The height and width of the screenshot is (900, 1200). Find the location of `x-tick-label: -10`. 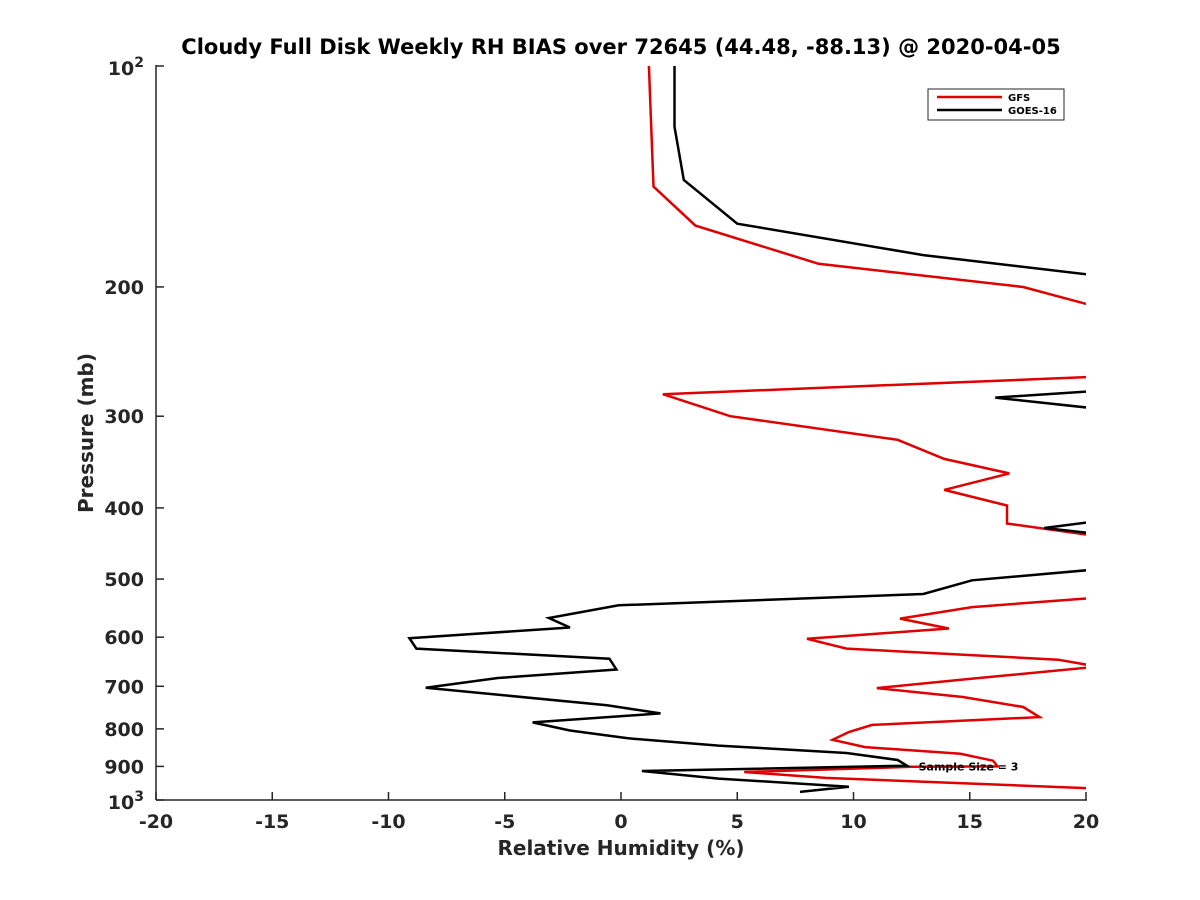

x-tick-label: -10 is located at coordinates (388, 822).